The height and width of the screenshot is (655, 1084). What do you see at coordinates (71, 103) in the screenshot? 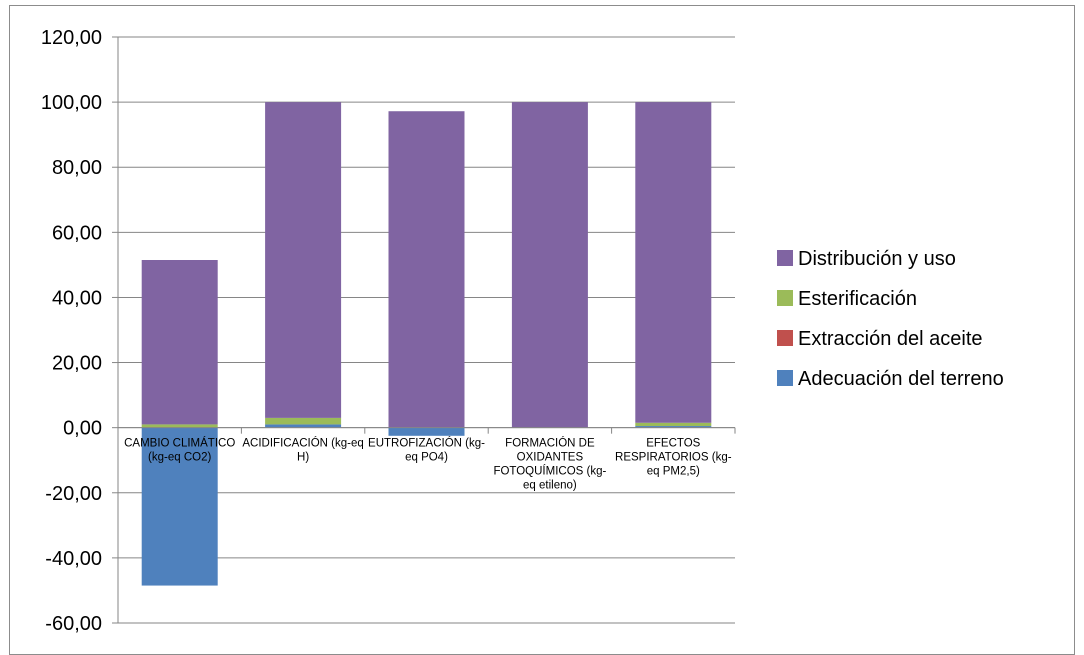
I see `y-tick-label: 100,00` at bounding box center [71, 103].